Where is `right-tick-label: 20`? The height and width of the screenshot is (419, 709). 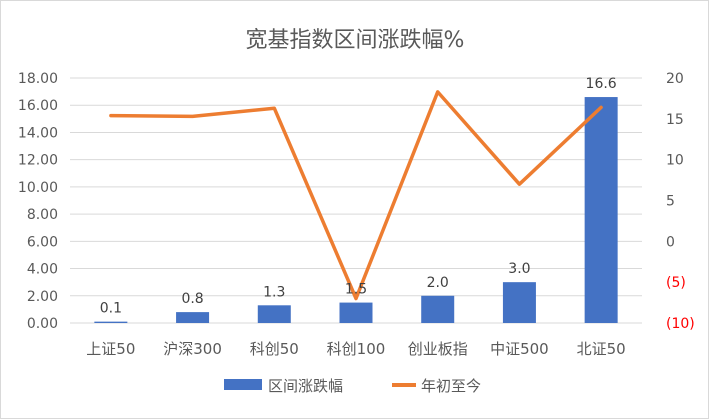 right-tick-label: 20 is located at coordinates (675, 79).